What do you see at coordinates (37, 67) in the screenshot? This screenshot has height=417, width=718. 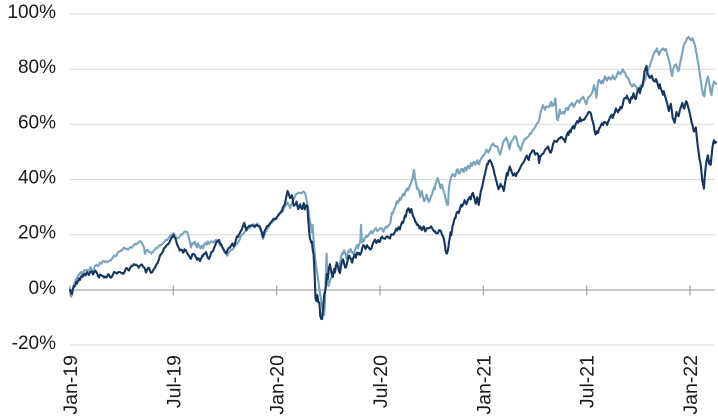 I see `svg-text: 80%` at bounding box center [37, 67].